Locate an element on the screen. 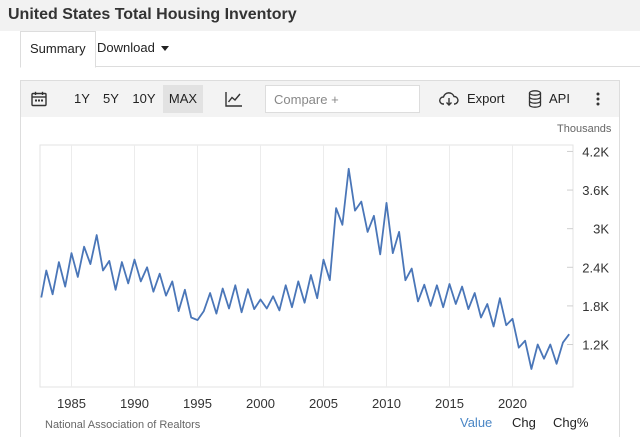  y-tick-label: 2.4K is located at coordinates (595, 267).